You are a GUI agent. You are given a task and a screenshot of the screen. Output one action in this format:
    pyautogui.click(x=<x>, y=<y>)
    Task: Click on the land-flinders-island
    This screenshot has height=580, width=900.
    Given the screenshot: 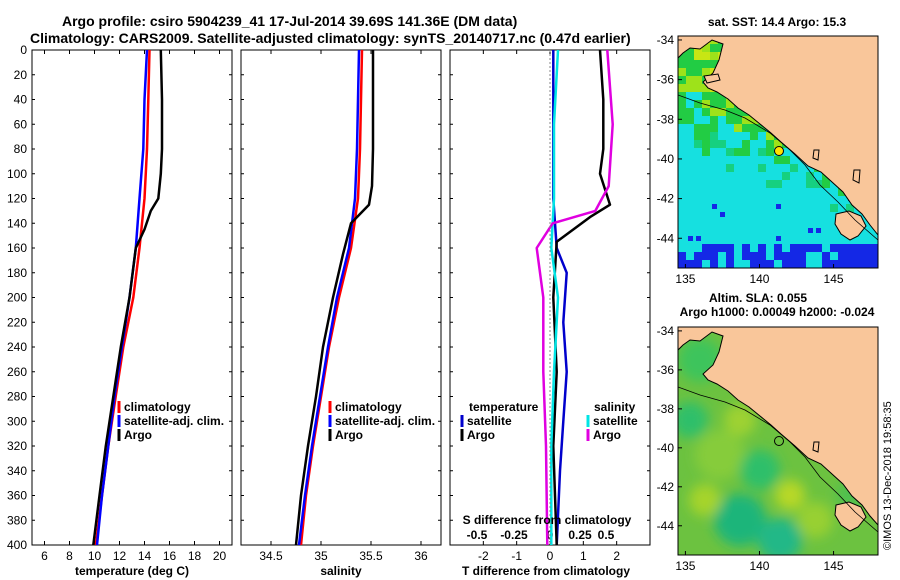 What is the action you would take?
    pyautogui.click(x=856, y=176)
    